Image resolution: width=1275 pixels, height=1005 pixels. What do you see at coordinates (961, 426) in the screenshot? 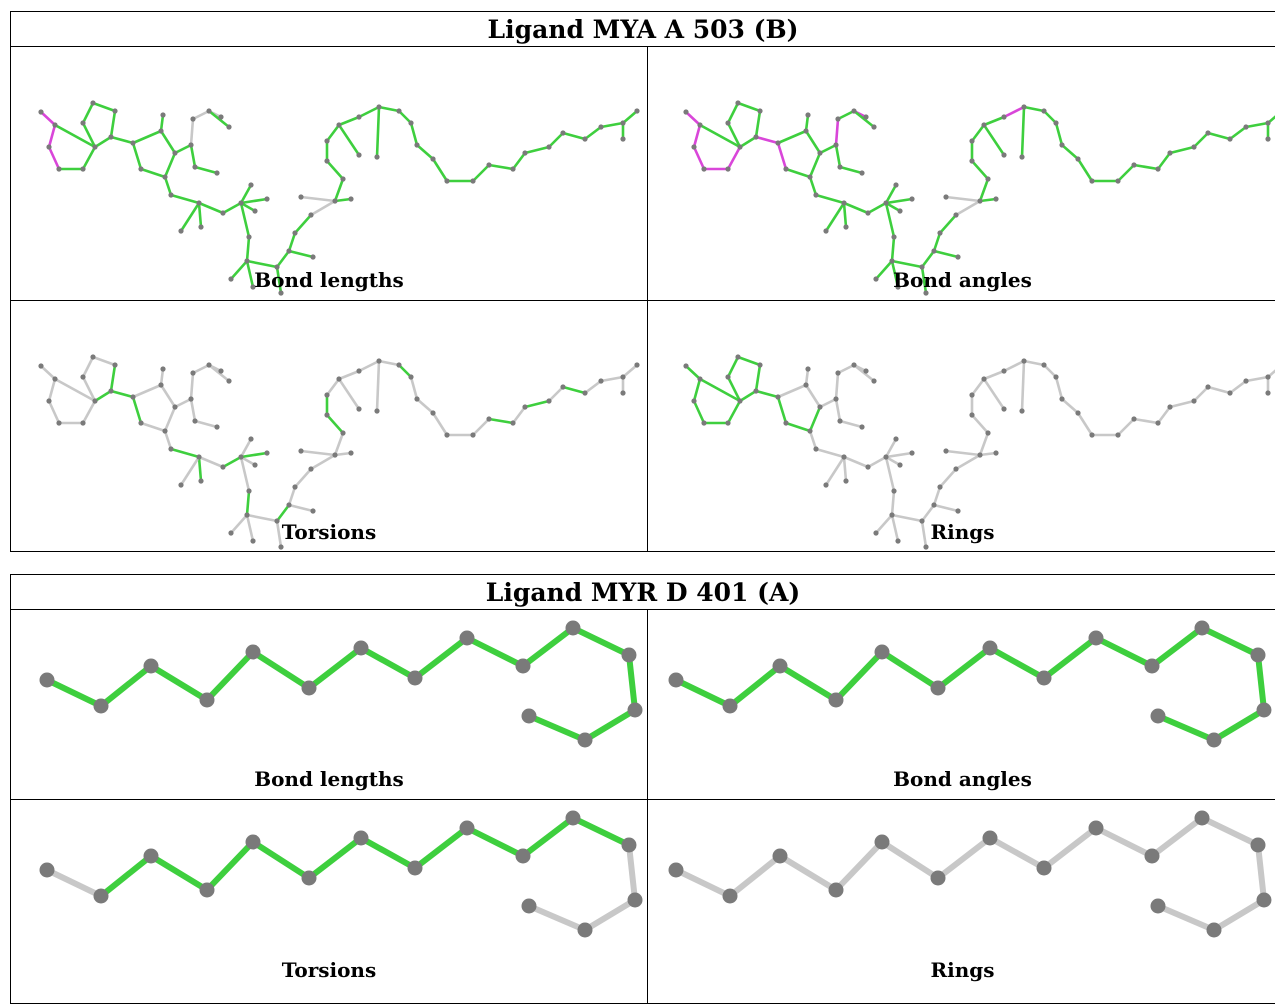
I see `panel-rings: Rings` at bounding box center [961, 426].